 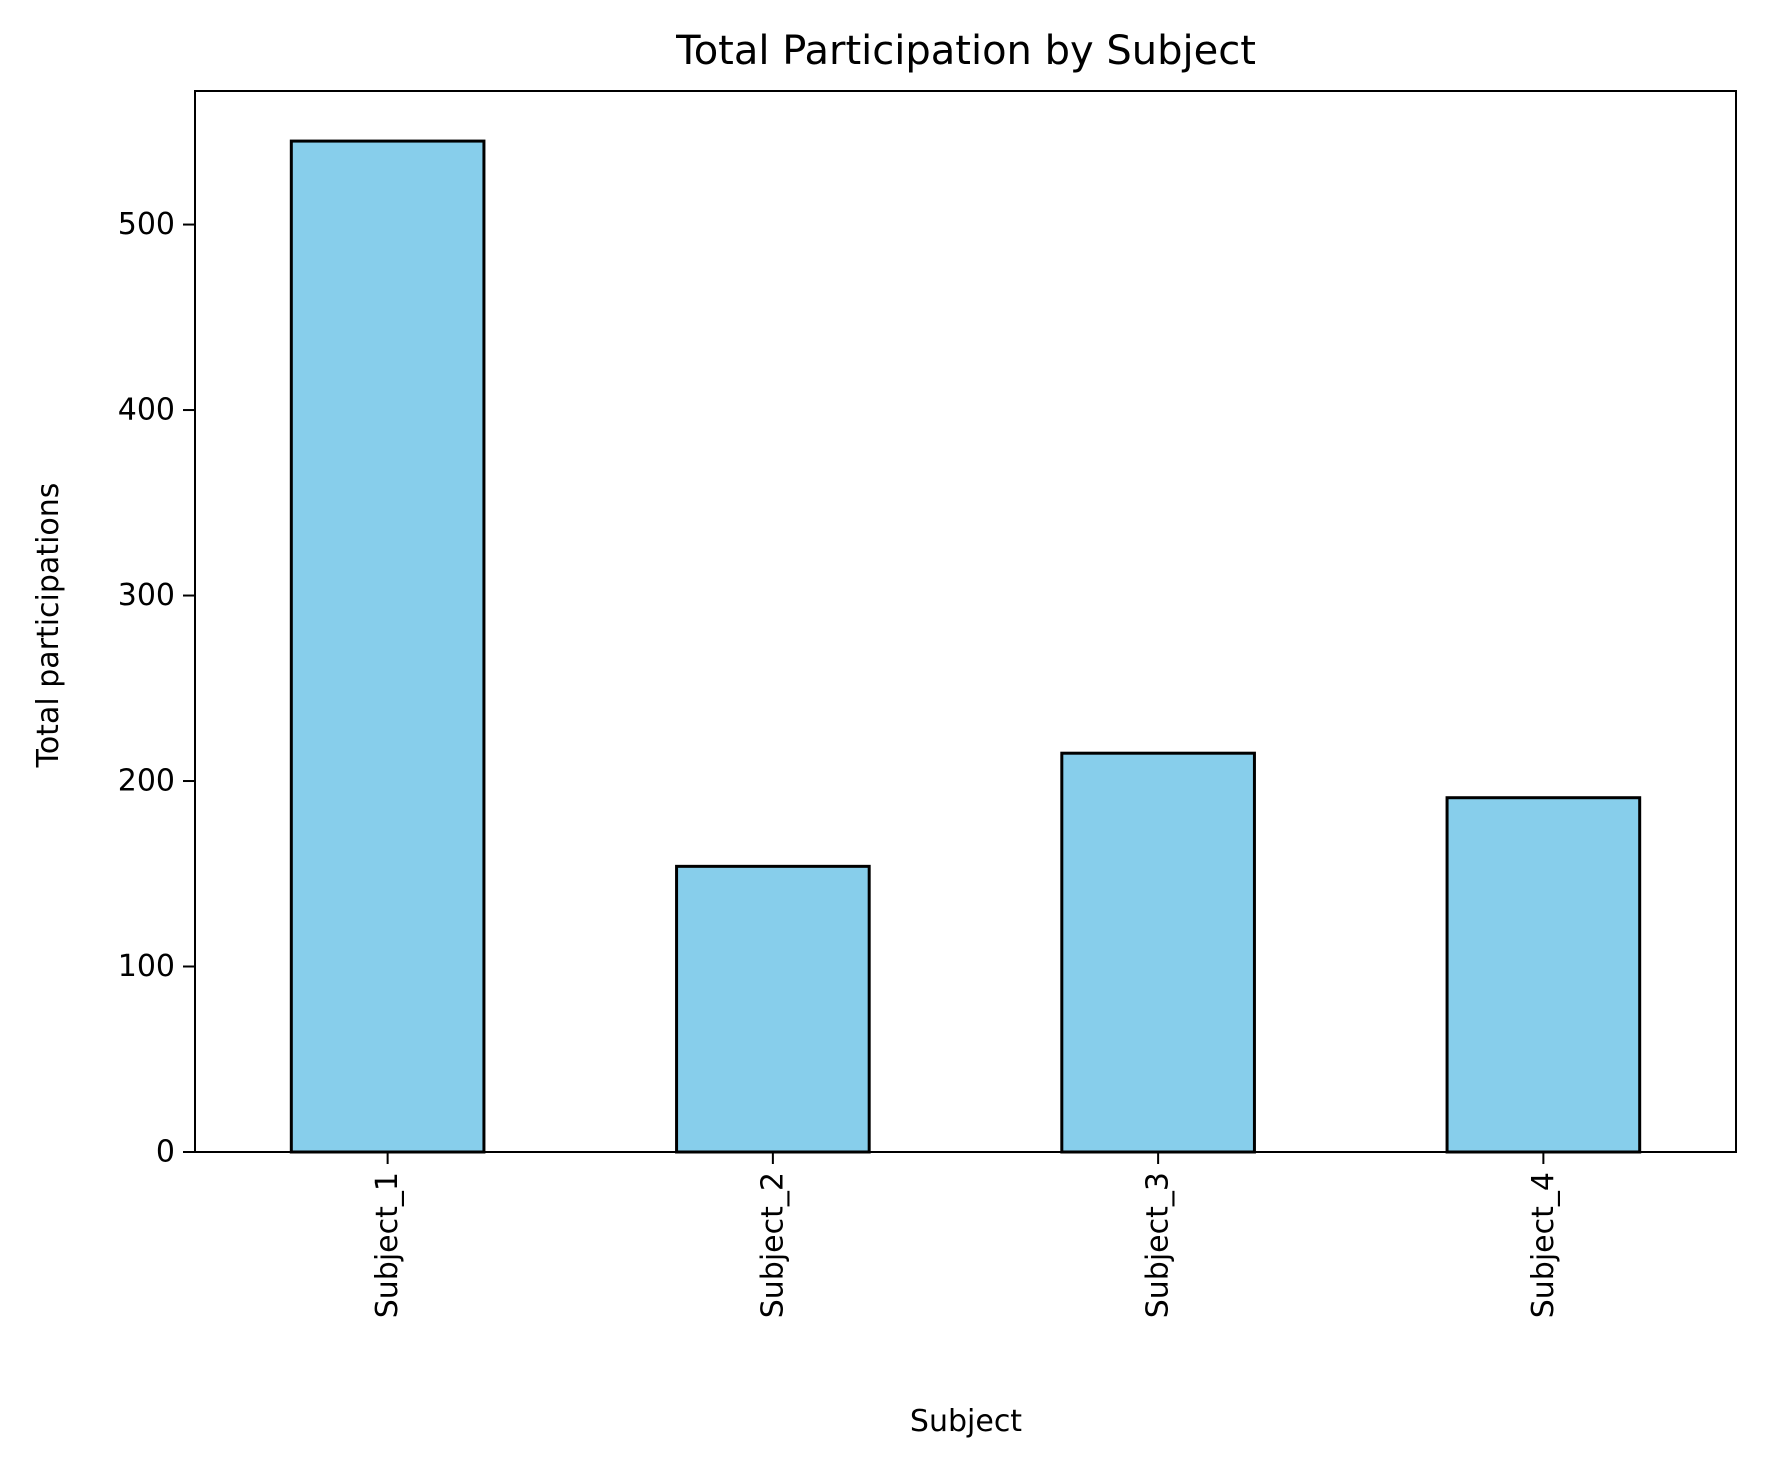 I want to click on x-axis-ticks: Subject_1 Subject_2 Subject_3 Subject_4, so click(x=965, y=1235).